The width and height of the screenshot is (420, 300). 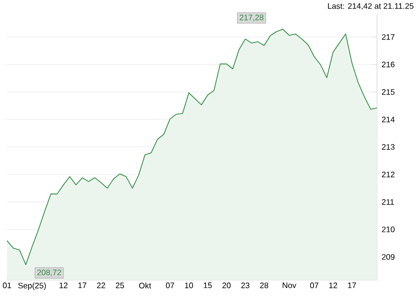 What do you see at coordinates (245, 285) in the screenshot?
I see `x-tick-label: 23` at bounding box center [245, 285].